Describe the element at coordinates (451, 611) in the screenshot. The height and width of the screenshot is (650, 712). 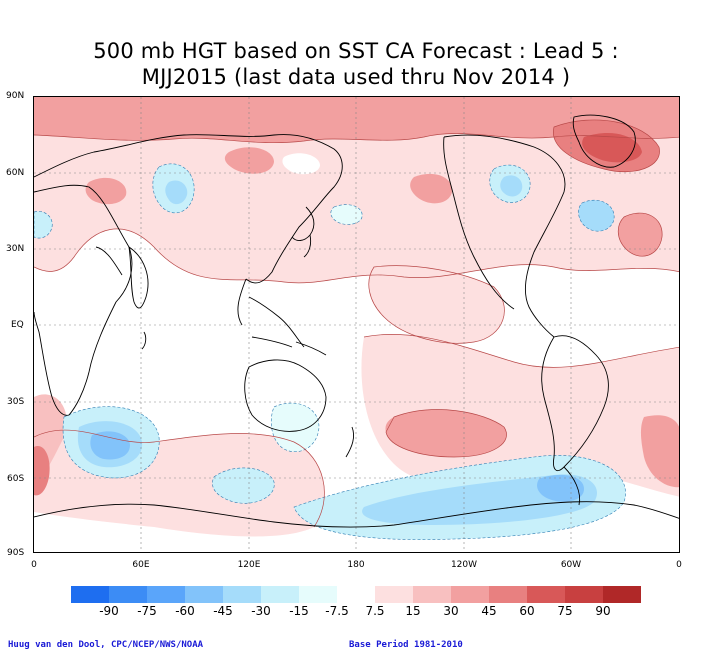
I see `colorbar-label: 30` at that location.